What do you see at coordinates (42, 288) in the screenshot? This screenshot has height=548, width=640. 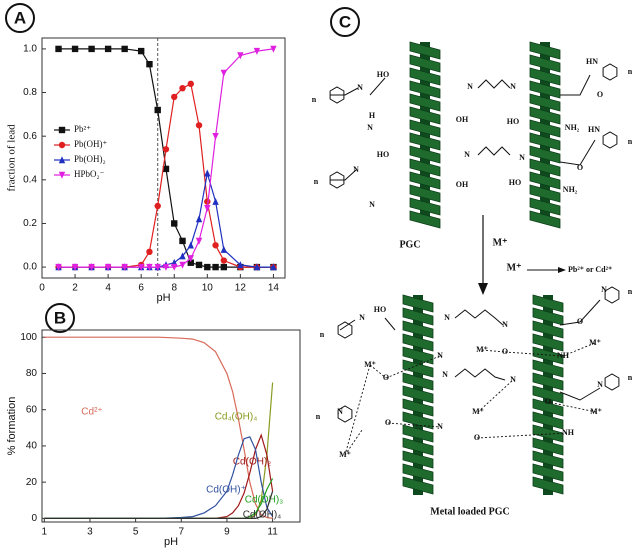 I see `x-tick-label: 0` at bounding box center [42, 288].